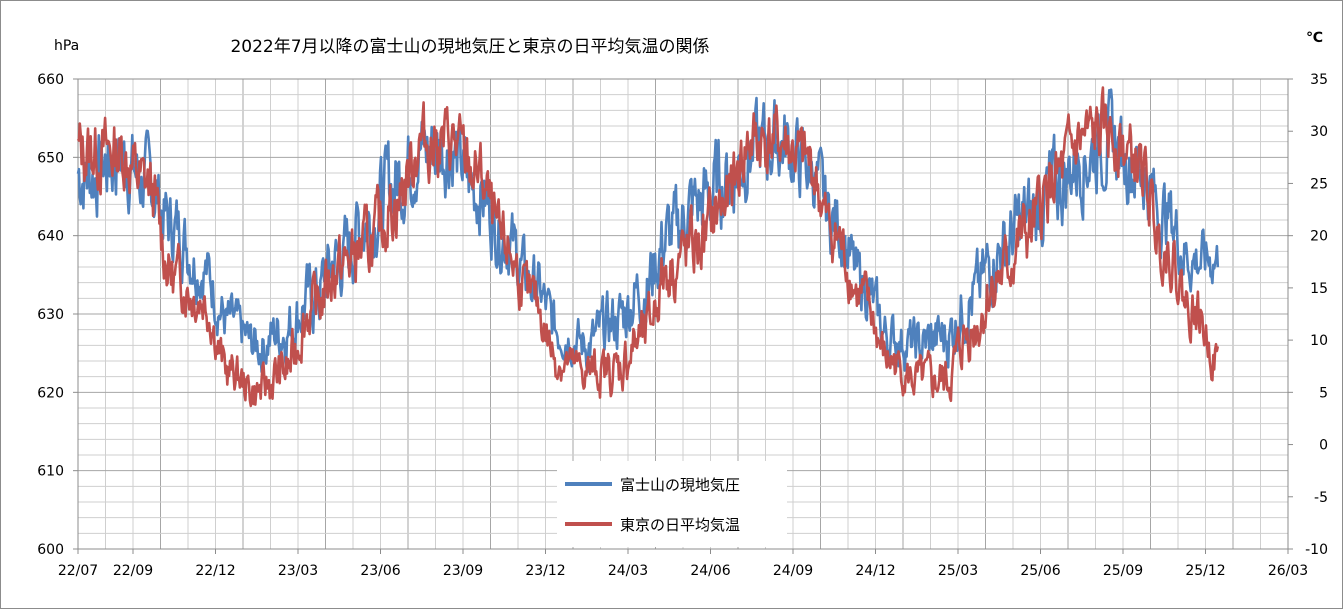 The height and width of the screenshot is (609, 1343). I want to click on x-tick-label: 25/06, so click(1040, 571).